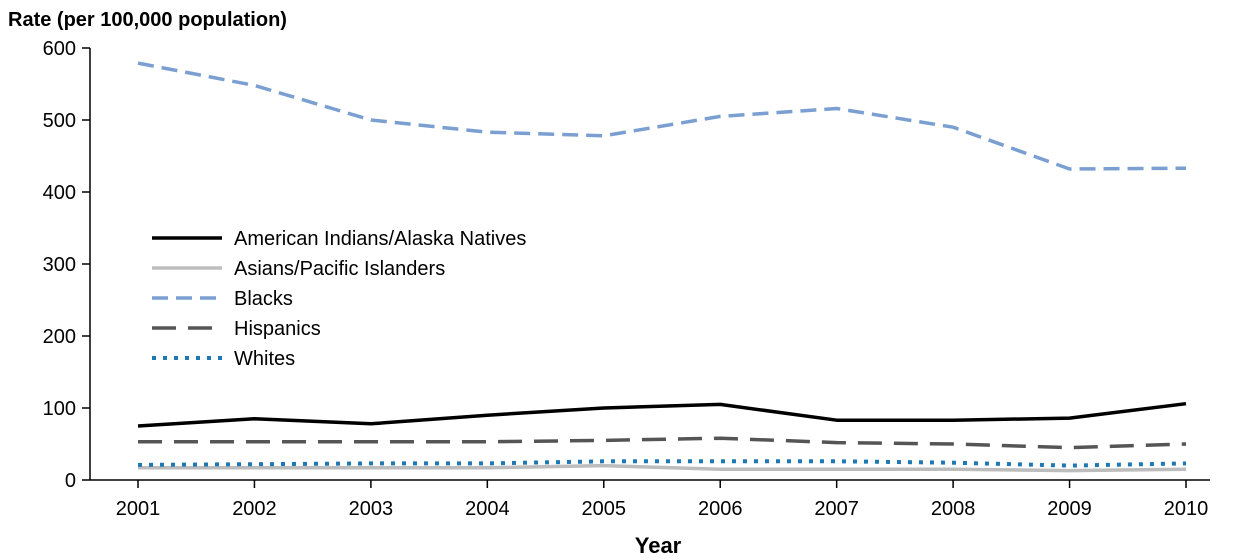 The image size is (1242, 560). Describe the element at coordinates (254, 509) in the screenshot. I see `x-tick-label: 2002` at that location.